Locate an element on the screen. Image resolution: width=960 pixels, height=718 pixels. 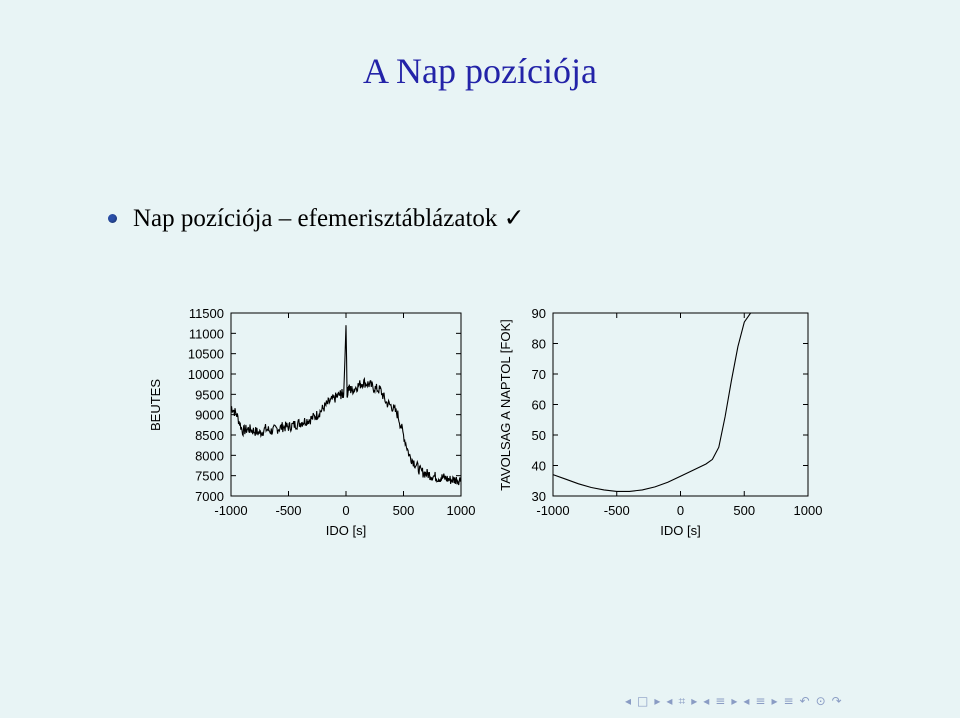
chart-0-ylabel: BEUTES is located at coordinates (155, 405).